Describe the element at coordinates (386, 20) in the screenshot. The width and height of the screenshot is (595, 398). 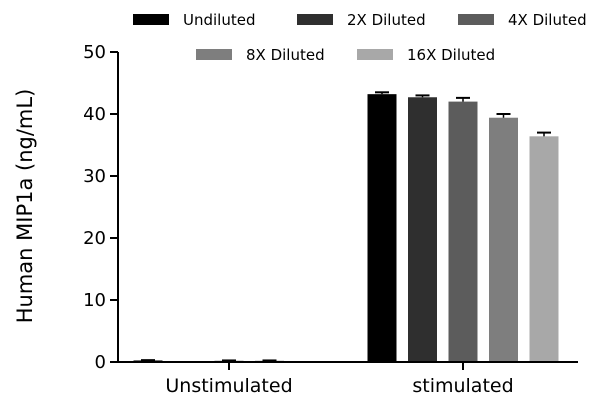
I see `legend-label: 2X Diluted` at that location.